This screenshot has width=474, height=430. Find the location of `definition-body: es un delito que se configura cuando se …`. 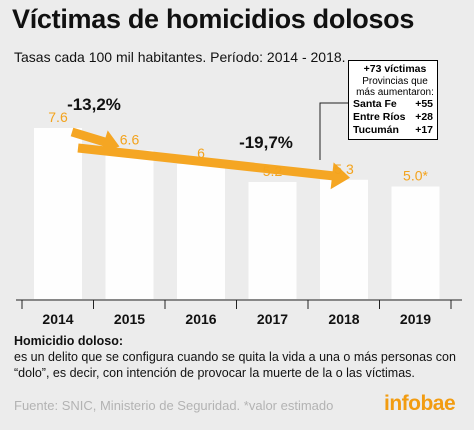

definition-body: es un delito que se configura cuando se … is located at coordinates (235, 365).